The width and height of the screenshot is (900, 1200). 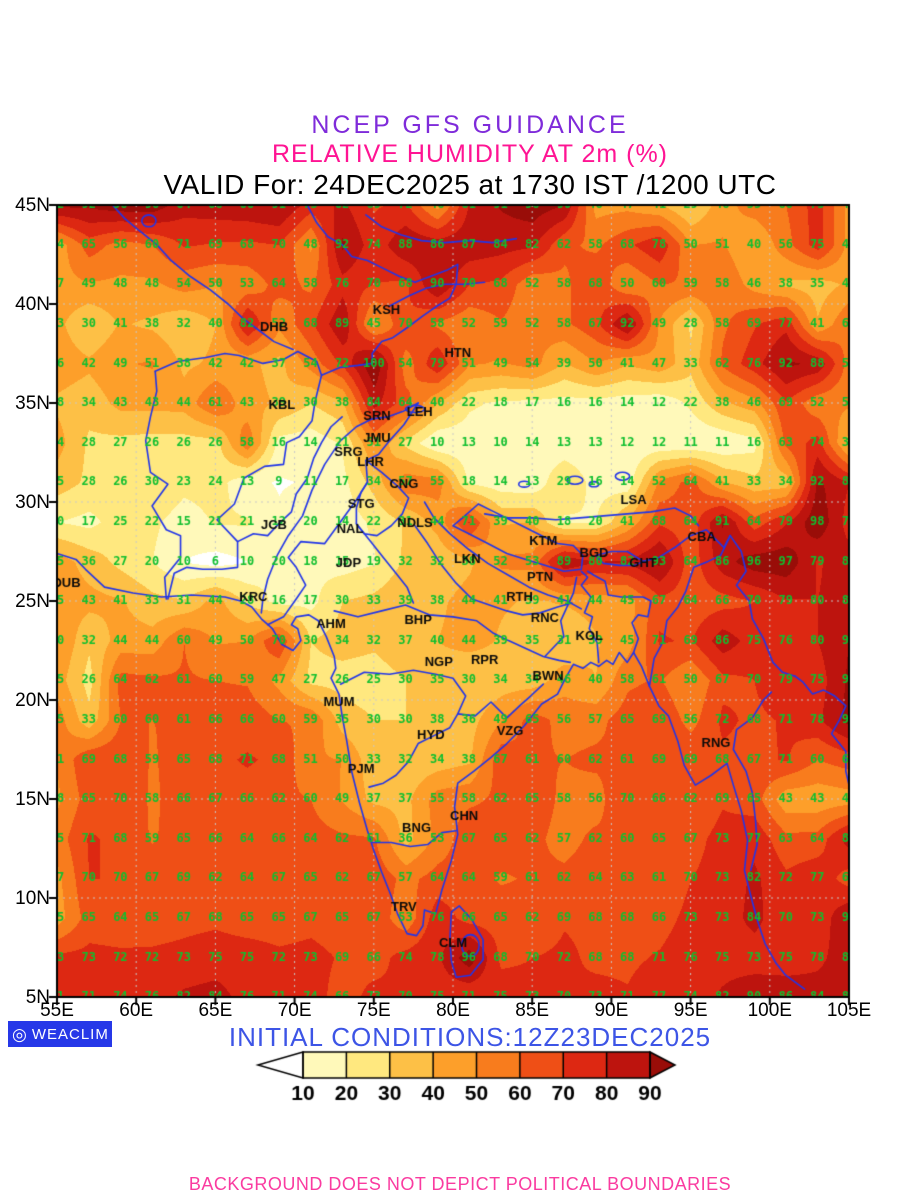 I want to click on page-title: NCEP GFS GUIDANCE, so click(x=470, y=125).